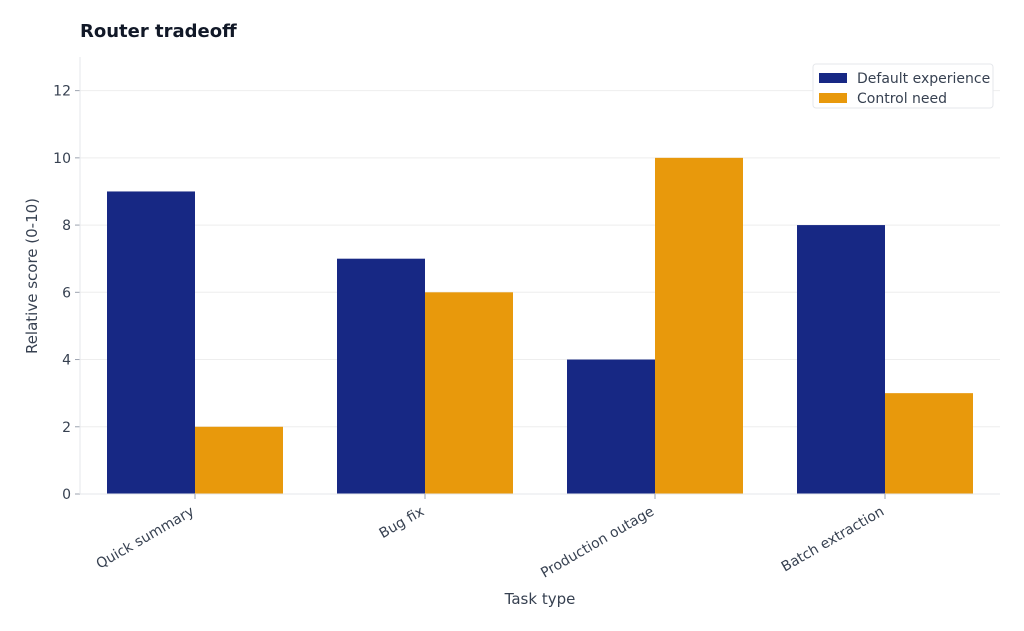 The image size is (1024, 631). What do you see at coordinates (32, 276) in the screenshot?
I see `y-axis-label: Relative score (0-10)` at bounding box center [32, 276].